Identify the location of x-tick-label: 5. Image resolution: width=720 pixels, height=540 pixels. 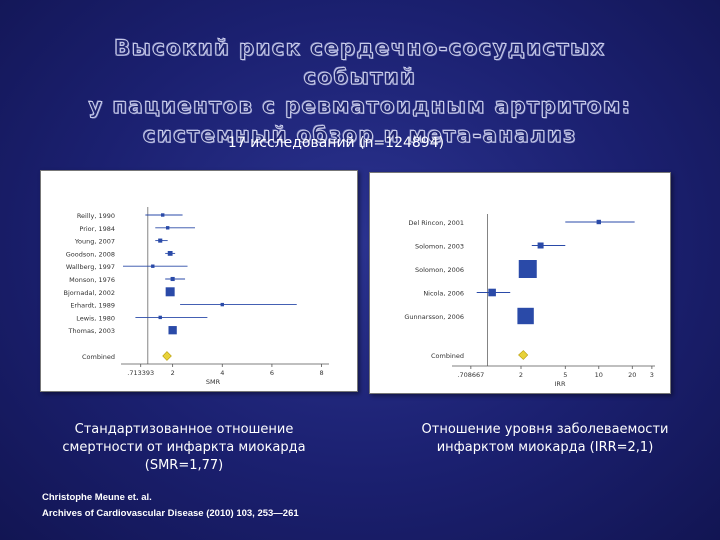
(565, 375).